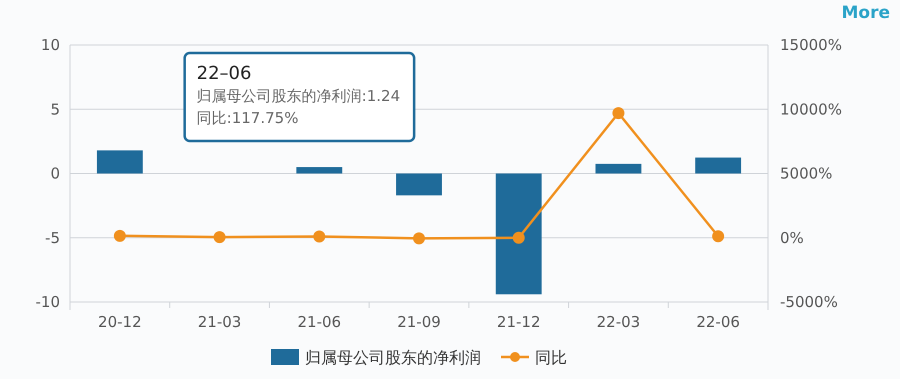  I want to click on y-tick-label: 0, so click(55, 173).